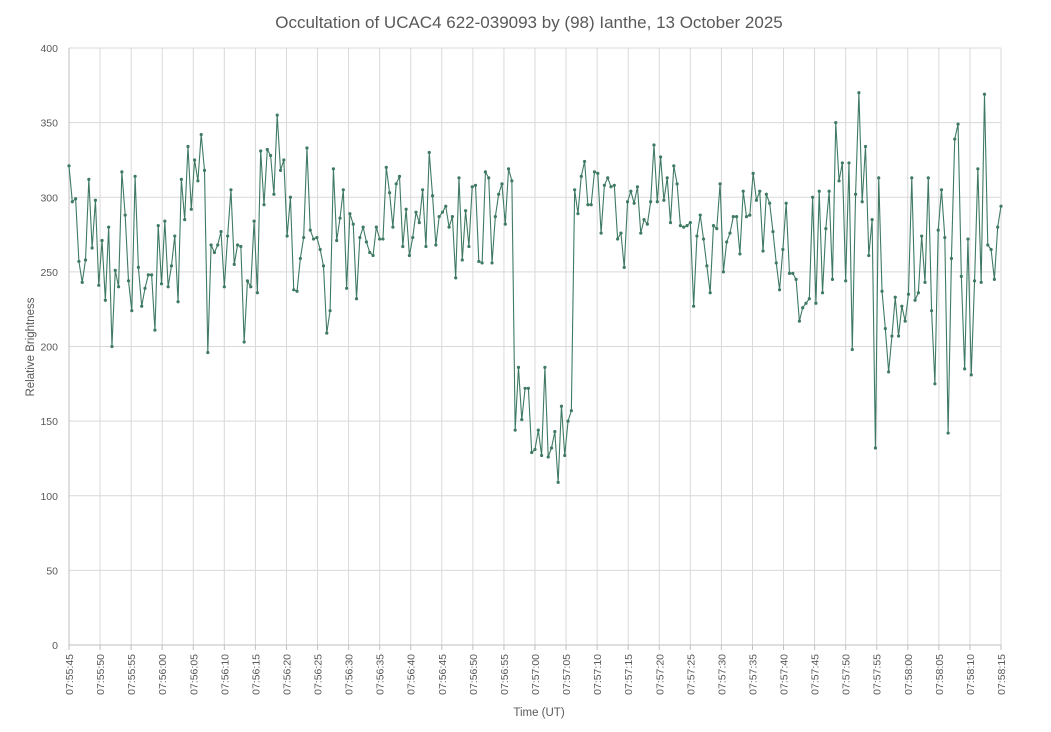 This screenshot has height=732, width=1051. I want to click on x-tick-label: 07:57:55, so click(878, 674).